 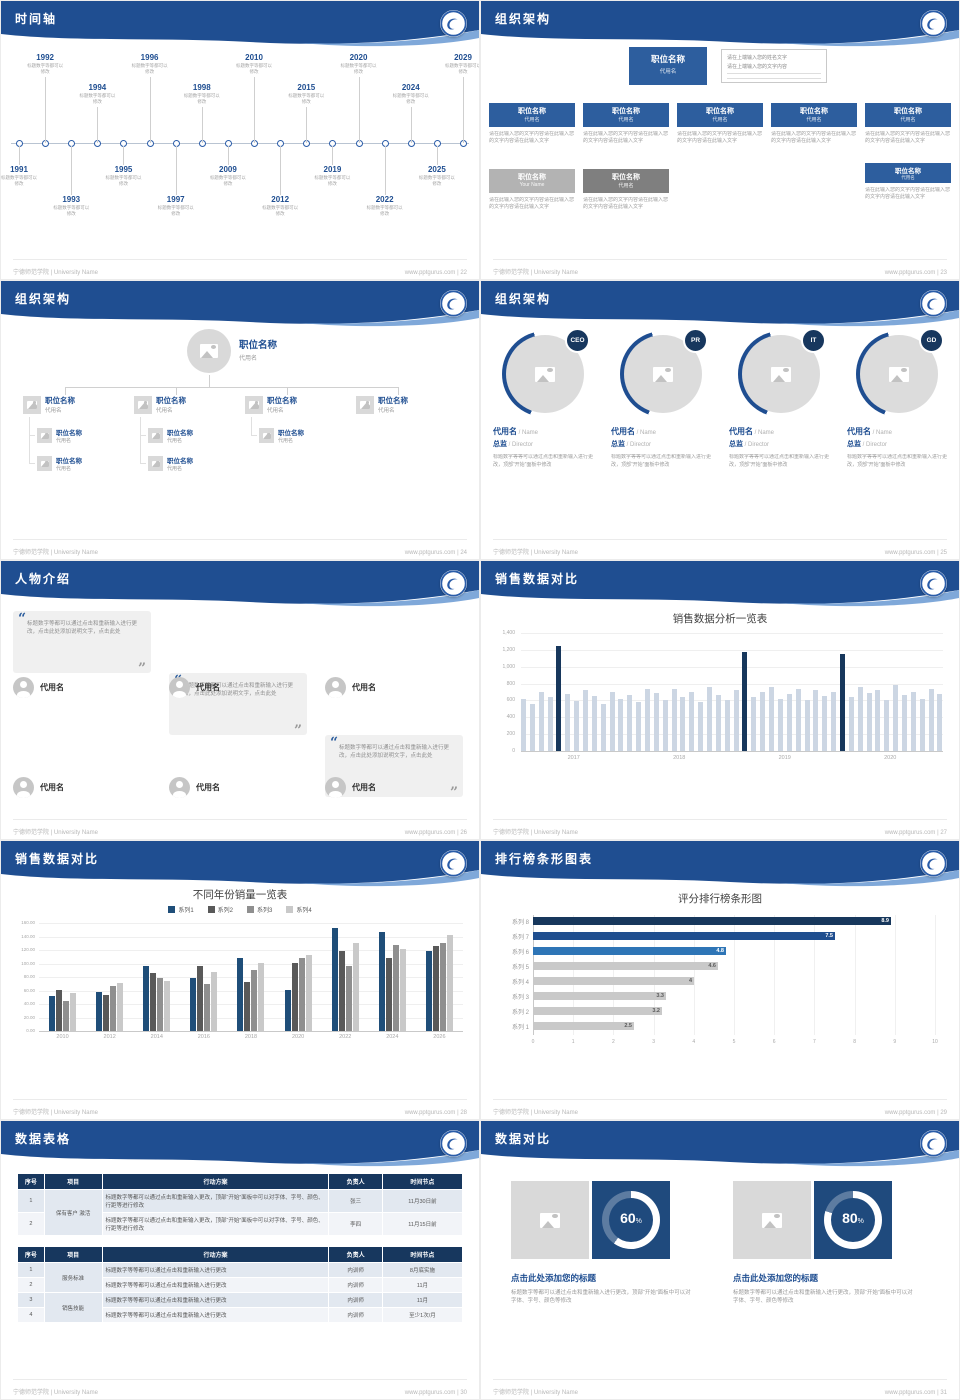 What do you see at coordinates (520, 968) in the screenshot?
I see `category-label: 系列 5` at bounding box center [520, 968].